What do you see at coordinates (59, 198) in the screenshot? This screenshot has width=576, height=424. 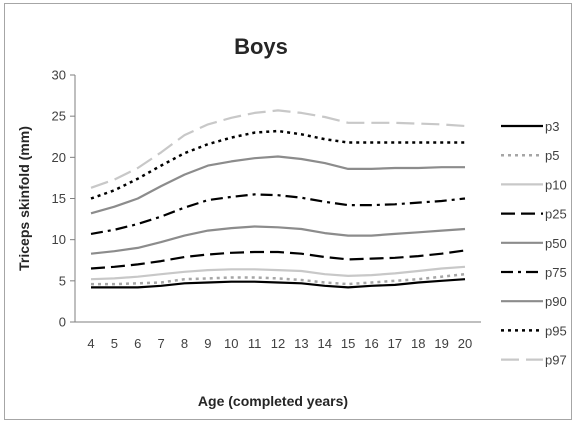 I see `y-tick-label: 15` at bounding box center [59, 198].